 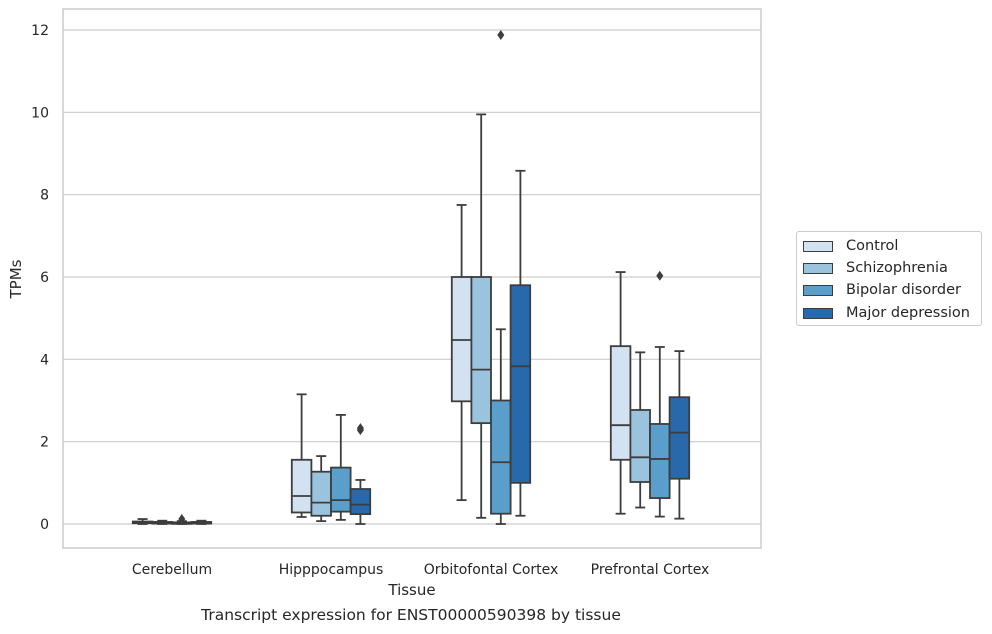 I want to click on x-tick-label: Prefrontal Cortex, so click(x=650, y=570).